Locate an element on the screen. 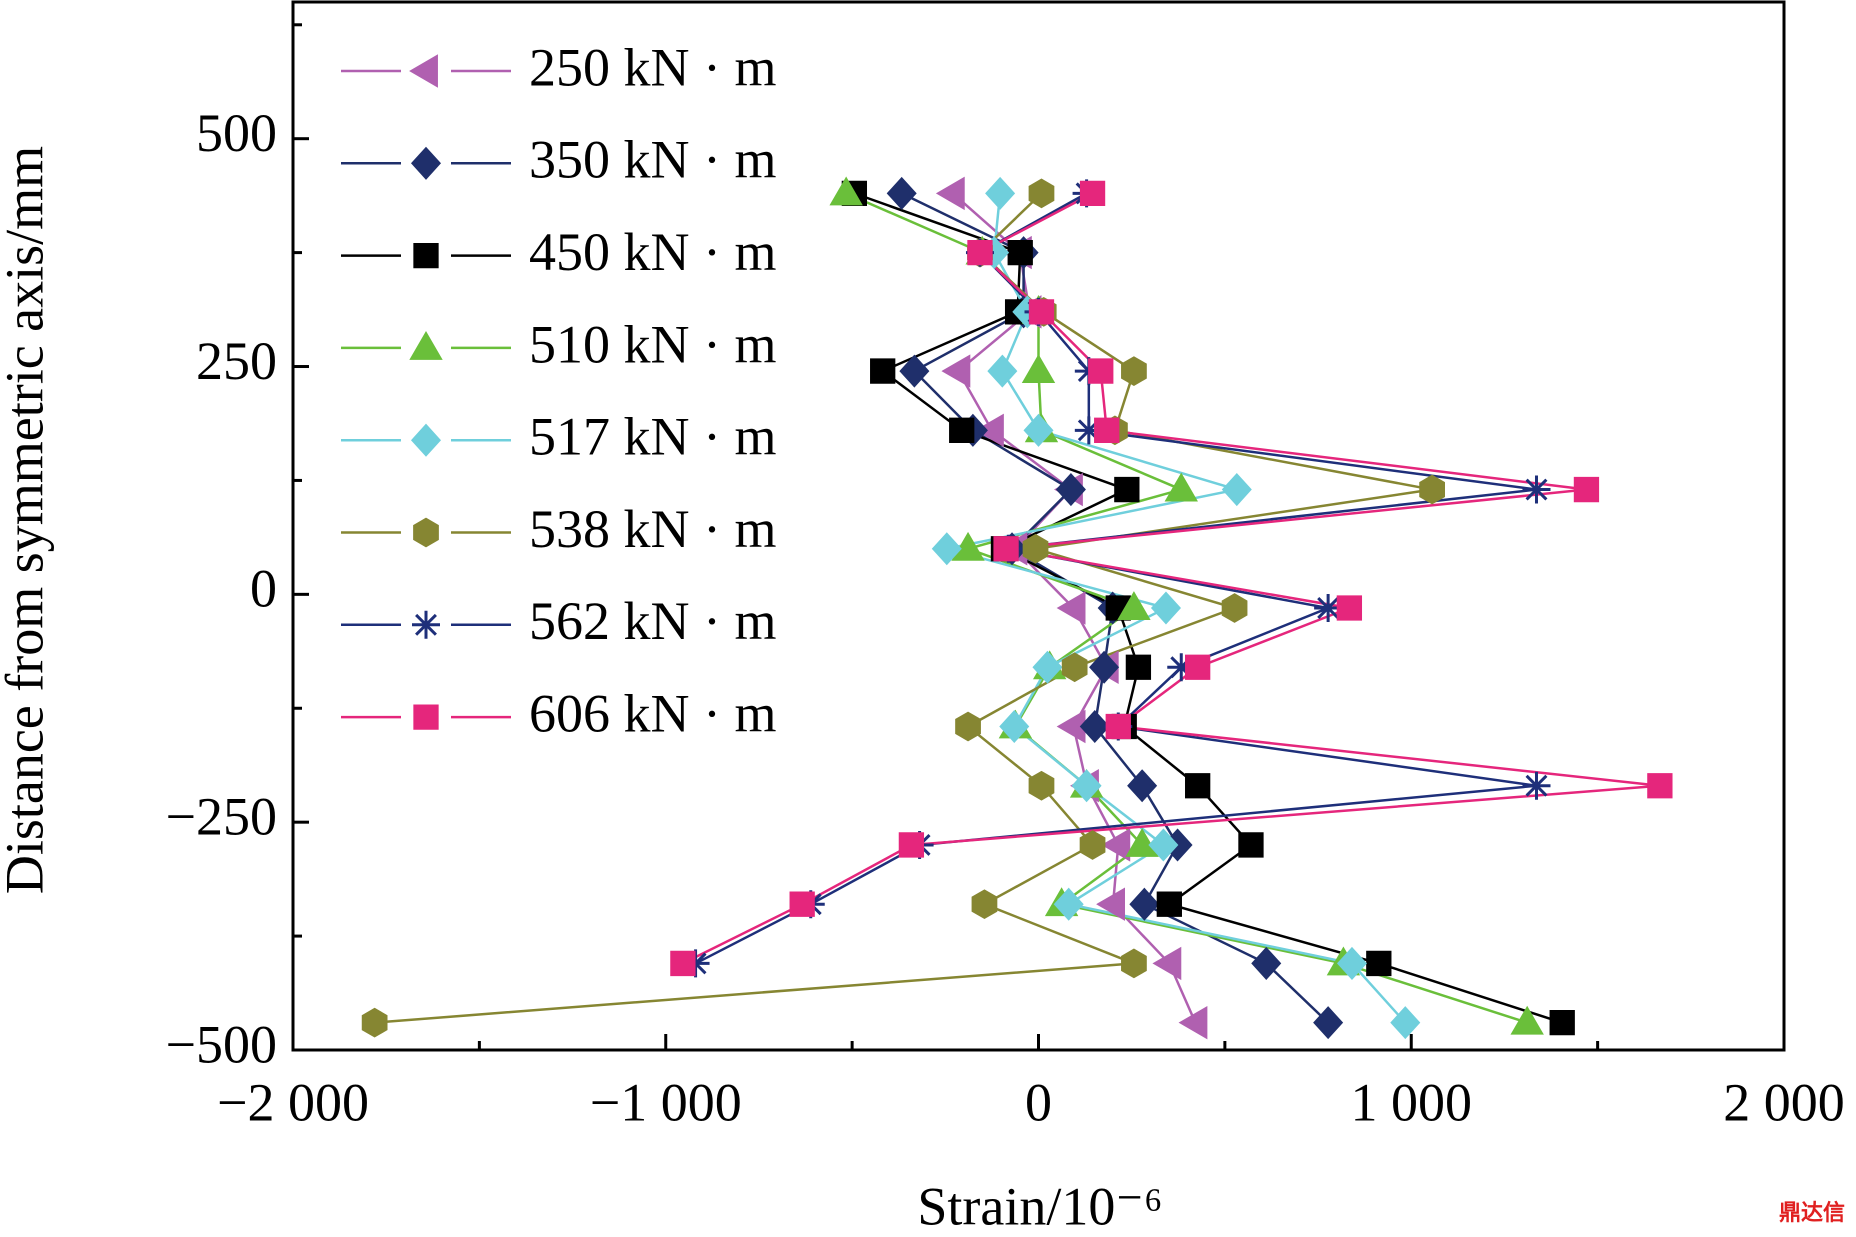 The height and width of the screenshot is (1237, 1856). legend-label: 510 kN · m is located at coordinates (652, 344).